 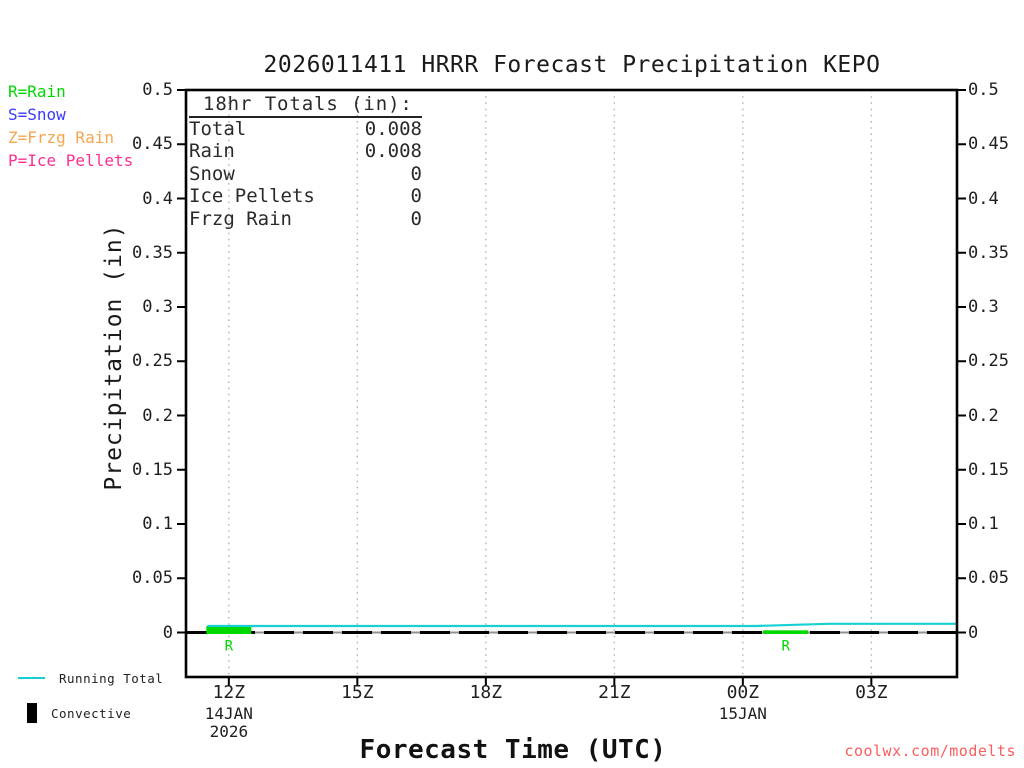 What do you see at coordinates (614, 692) in the screenshot?
I see `x-tick-label: 21Z` at bounding box center [614, 692].